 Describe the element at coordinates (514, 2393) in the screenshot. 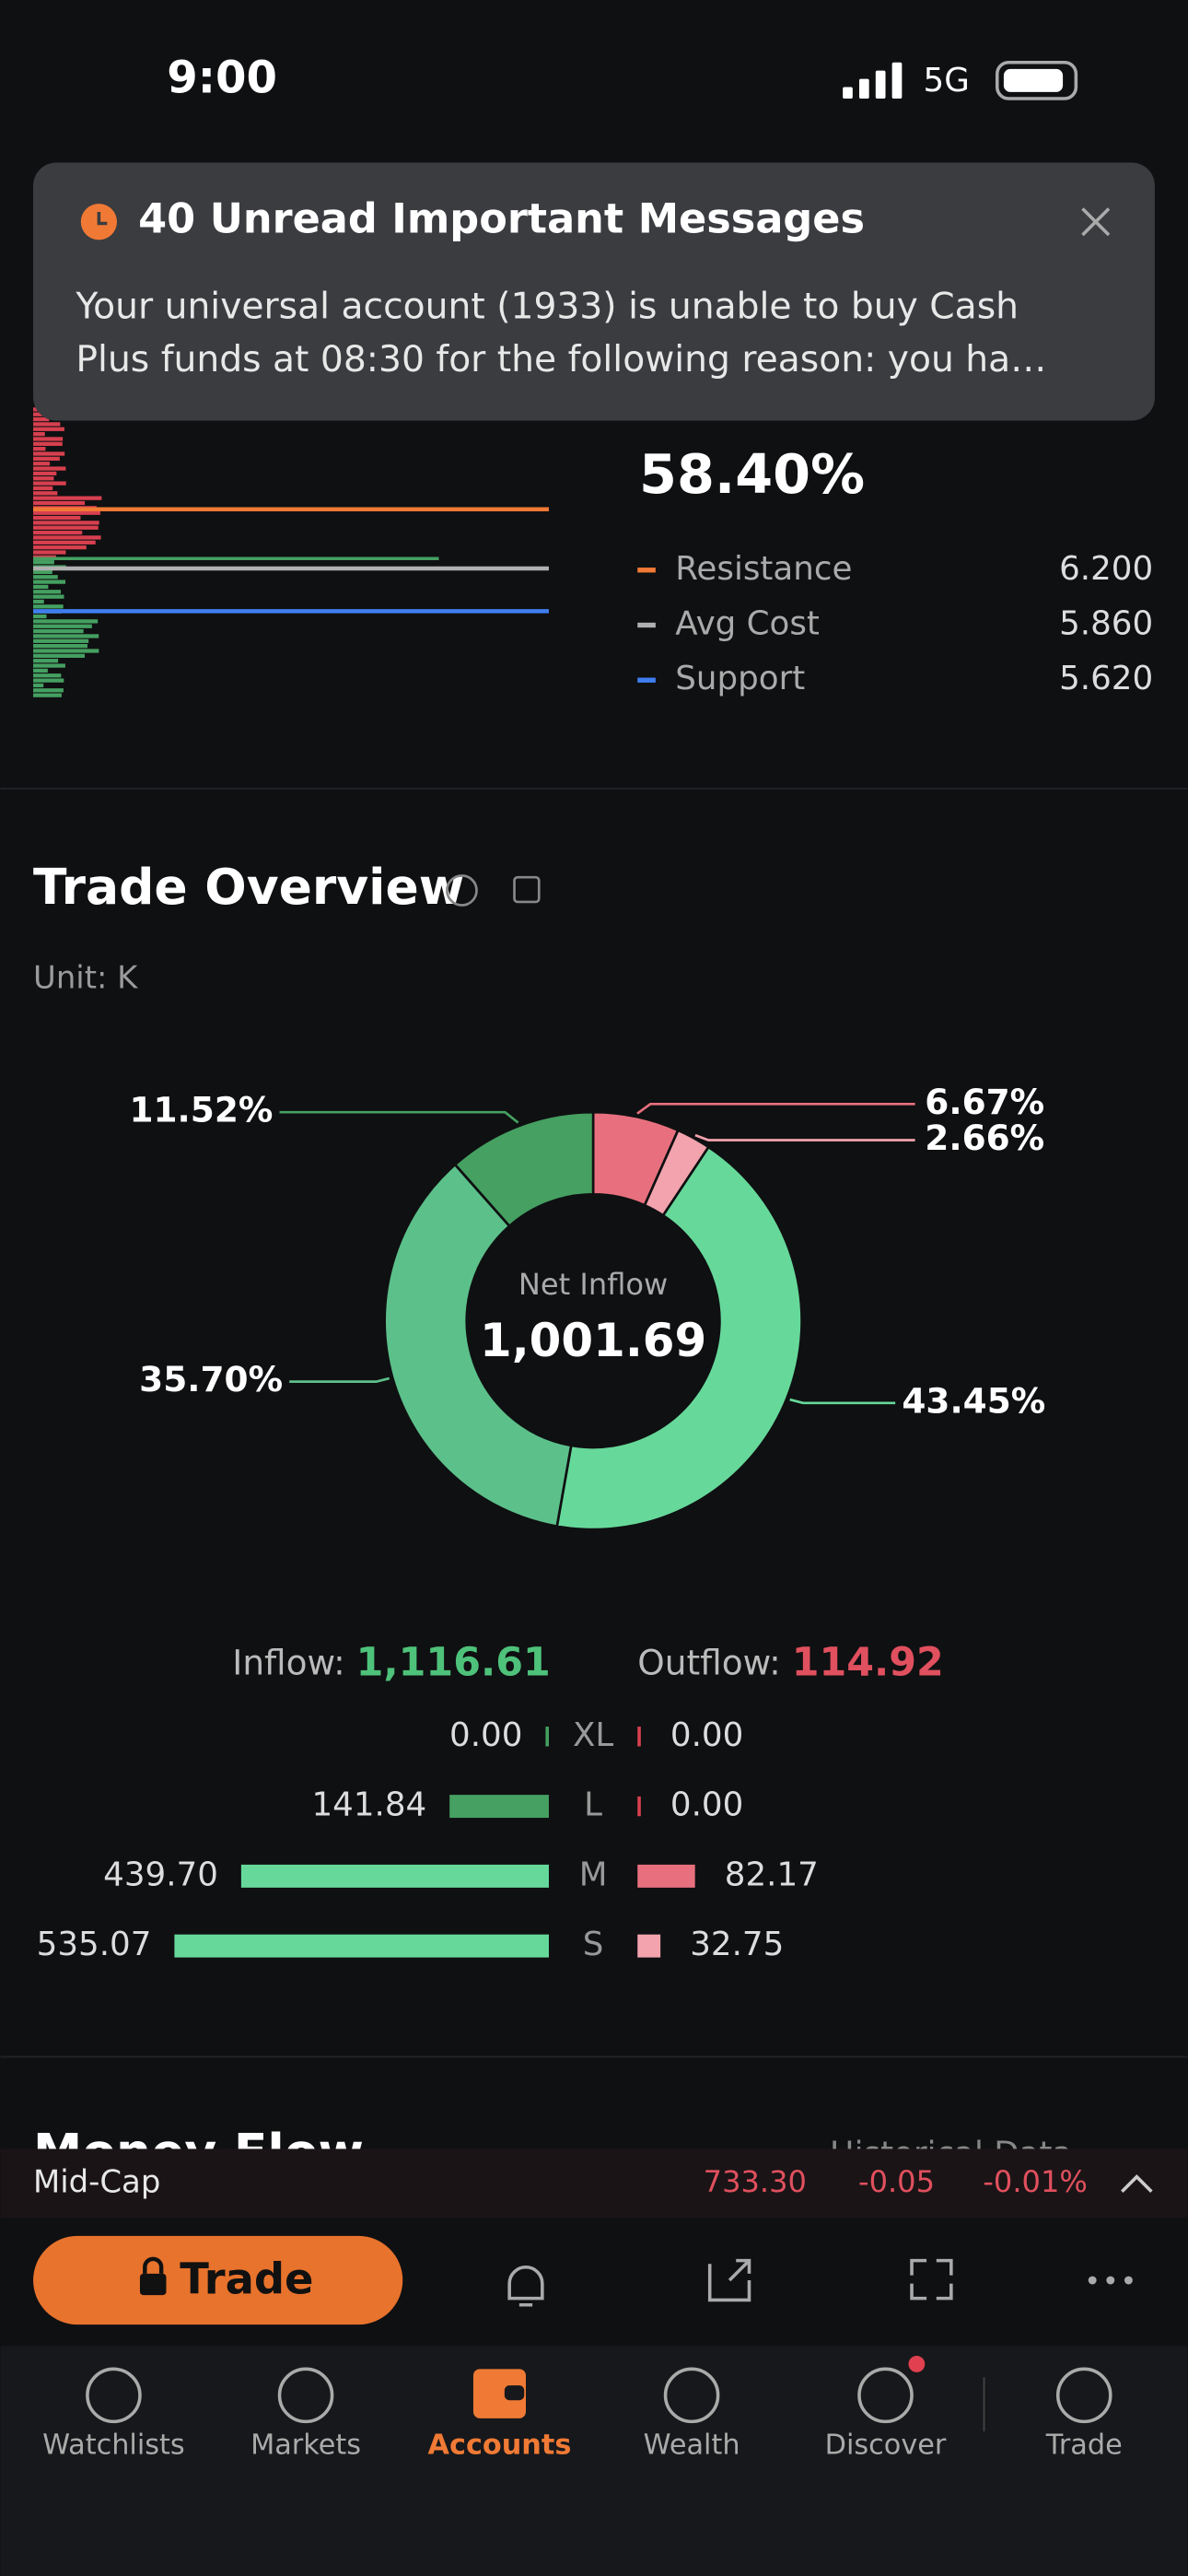

I see `tab-icon-detail` at that location.